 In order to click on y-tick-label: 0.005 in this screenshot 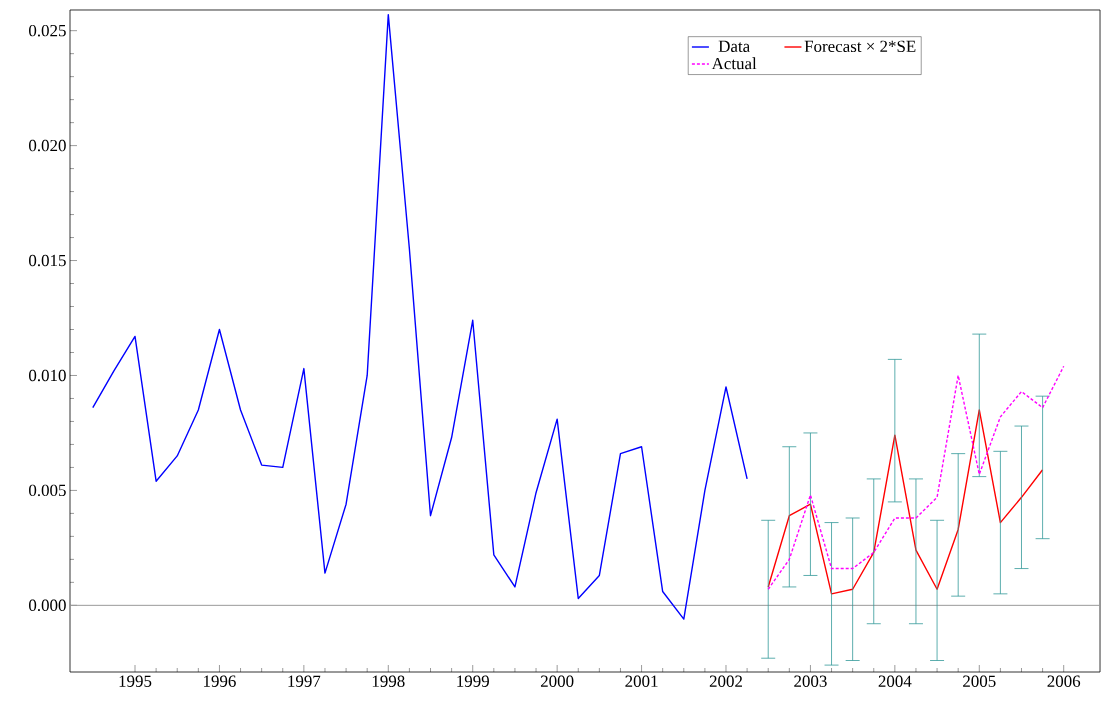, I will do `click(47, 490)`.